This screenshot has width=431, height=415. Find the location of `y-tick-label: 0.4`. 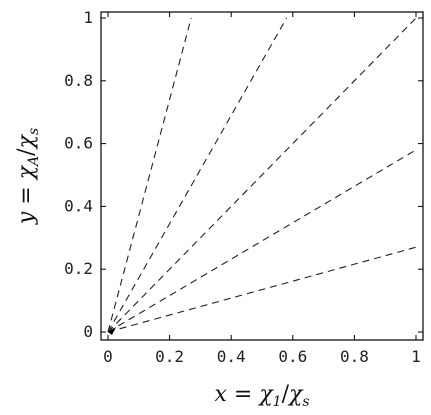

y-tick-label: 0.4 is located at coordinates (78, 205).